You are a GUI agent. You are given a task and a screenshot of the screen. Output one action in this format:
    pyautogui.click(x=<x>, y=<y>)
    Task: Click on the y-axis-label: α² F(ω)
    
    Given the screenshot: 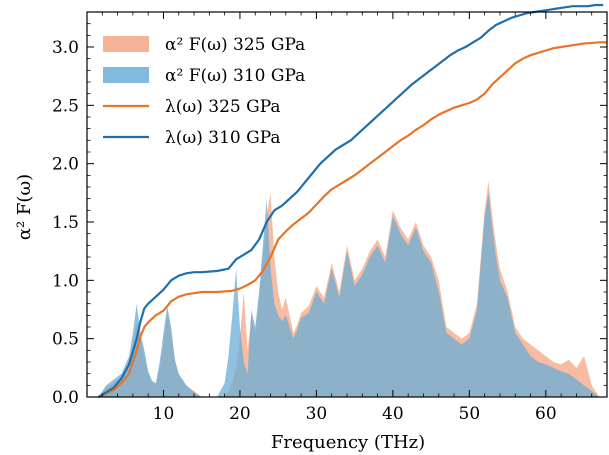 What is the action you would take?
    pyautogui.click(x=24, y=207)
    